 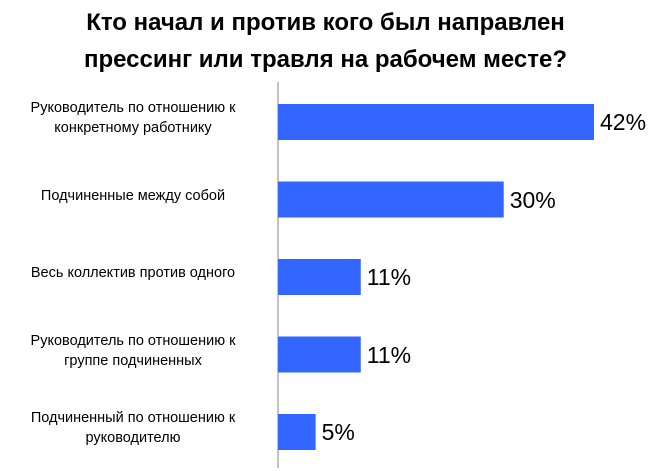 I want to click on value-label-4: 11%, so click(x=389, y=354).